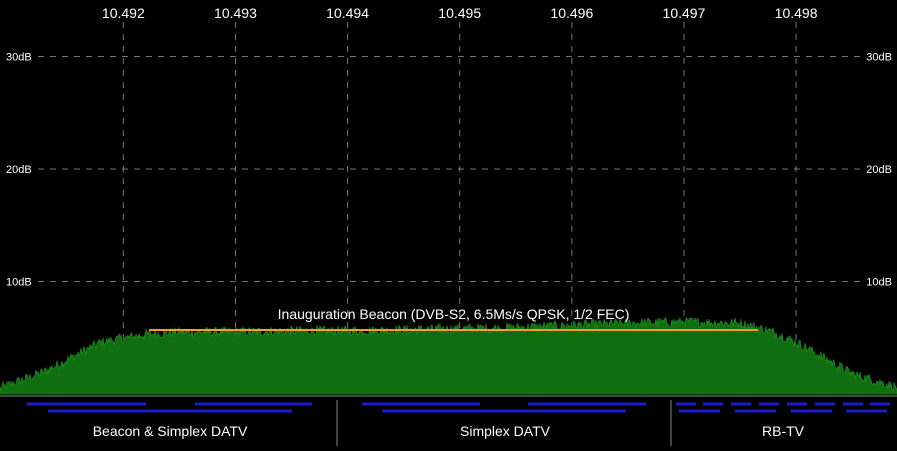  I want to click on band-label-beacon-simplex: Beacon & Simplex DATV, so click(170, 431).